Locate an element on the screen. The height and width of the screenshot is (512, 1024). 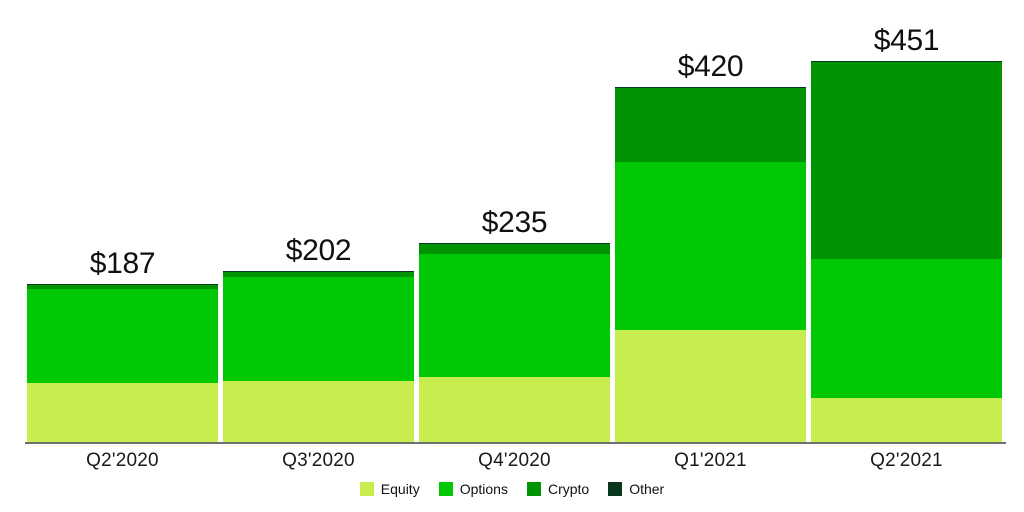
x-axis-ticks: Q2'2020 Q3'2020 Q4'2020 Q1'2021 Q2'2021 is located at coordinates (514, 461).